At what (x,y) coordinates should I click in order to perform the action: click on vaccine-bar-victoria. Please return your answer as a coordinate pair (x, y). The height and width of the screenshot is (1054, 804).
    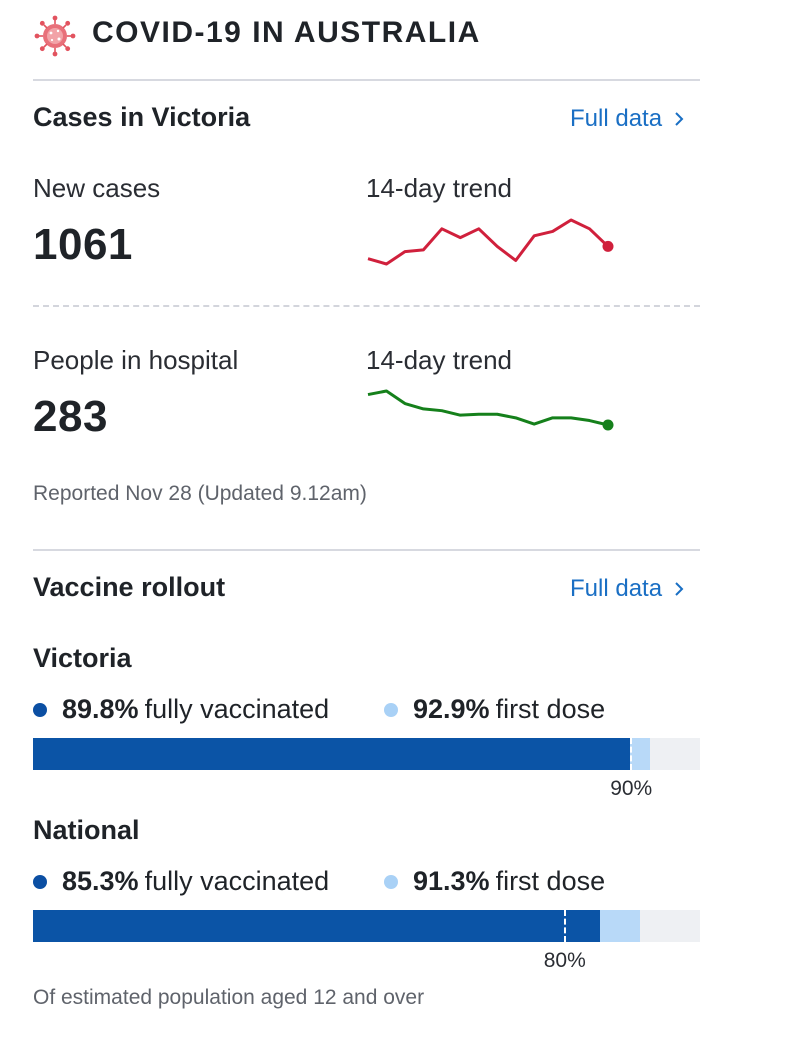
    Looking at the image, I should click on (366, 754).